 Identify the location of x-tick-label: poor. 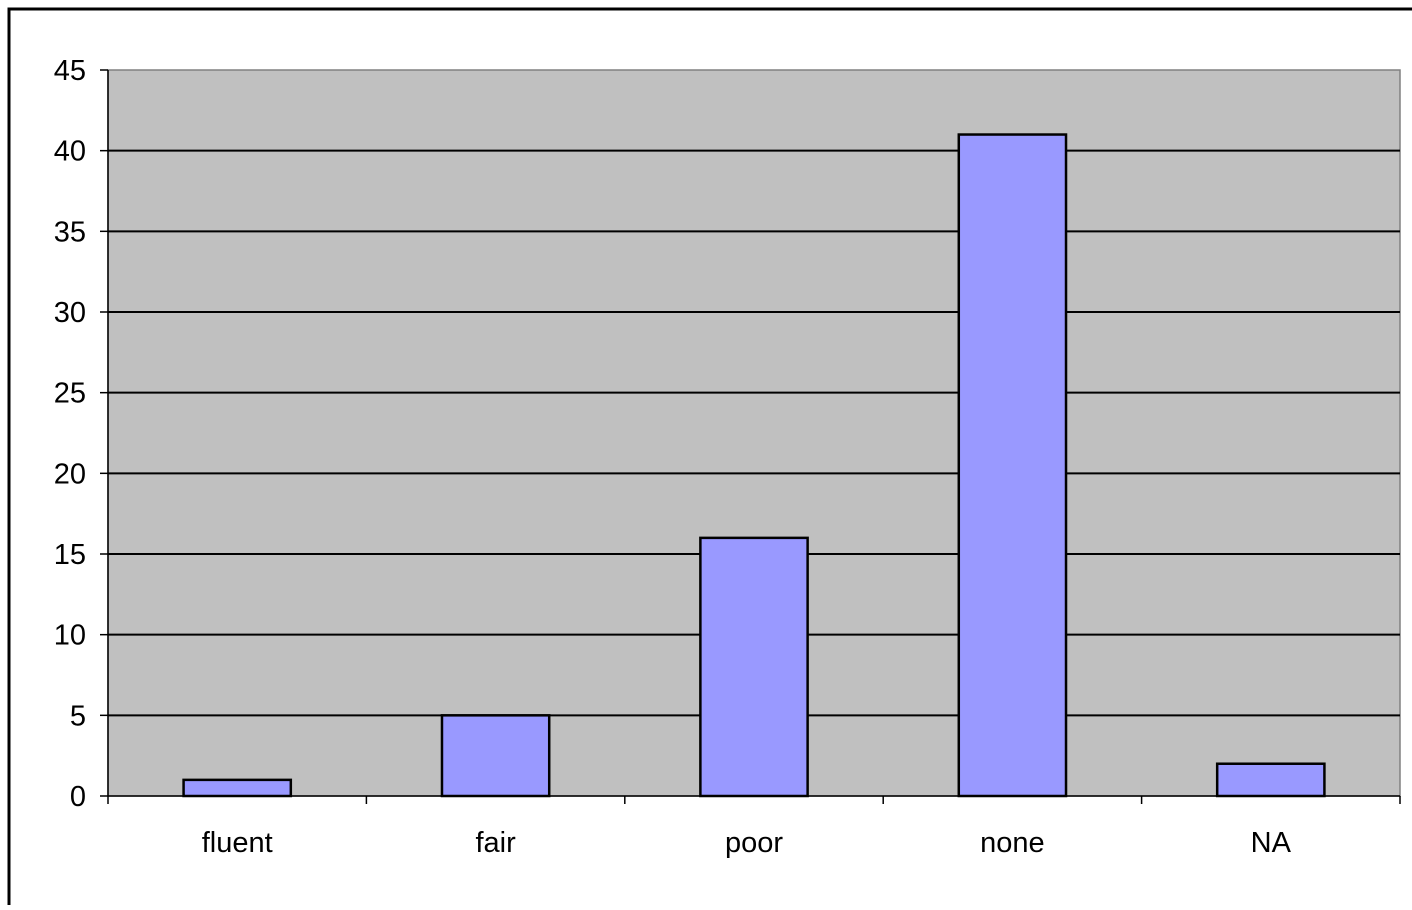
(754, 843).